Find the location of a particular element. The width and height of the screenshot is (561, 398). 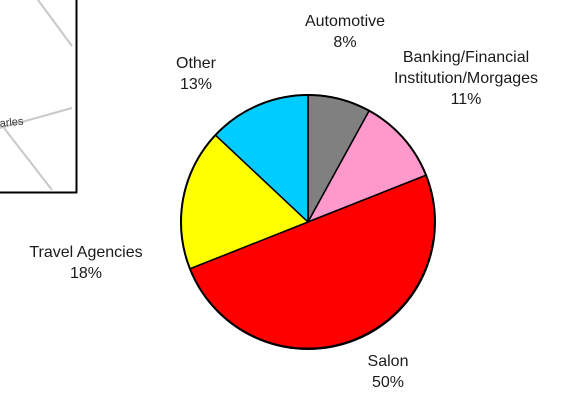

slice-label-banking: Banking/Financial Institution/Morgages 11% is located at coordinates (466, 78).